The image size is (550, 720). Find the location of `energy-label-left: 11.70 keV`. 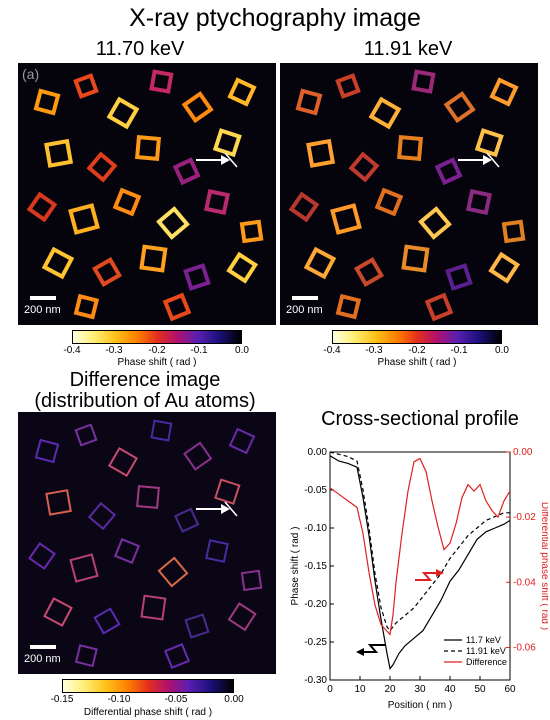

energy-label-left: 11.70 keV is located at coordinates (140, 49).